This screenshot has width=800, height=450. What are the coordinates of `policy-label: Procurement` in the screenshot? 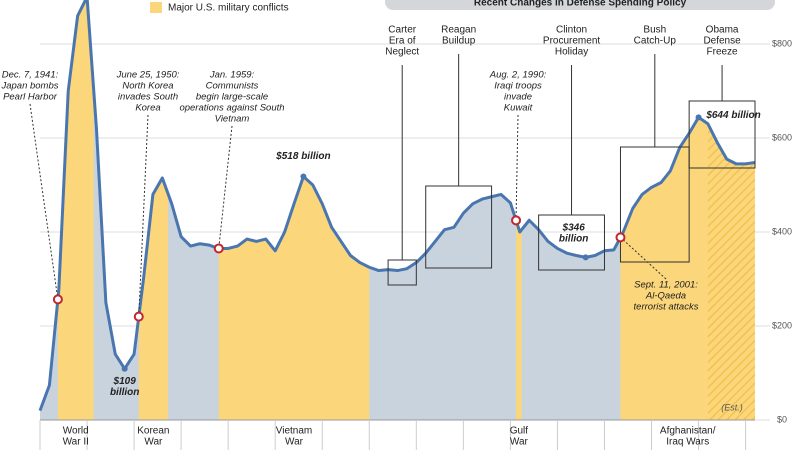 It's located at (571, 41).